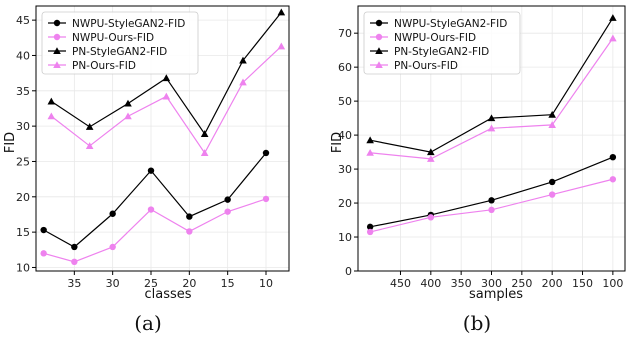 Image resolution: width=629 pixels, height=338 pixels. Describe the element at coordinates (345, 33) in the screenshot. I see `y-tick-label: 70` at that location.